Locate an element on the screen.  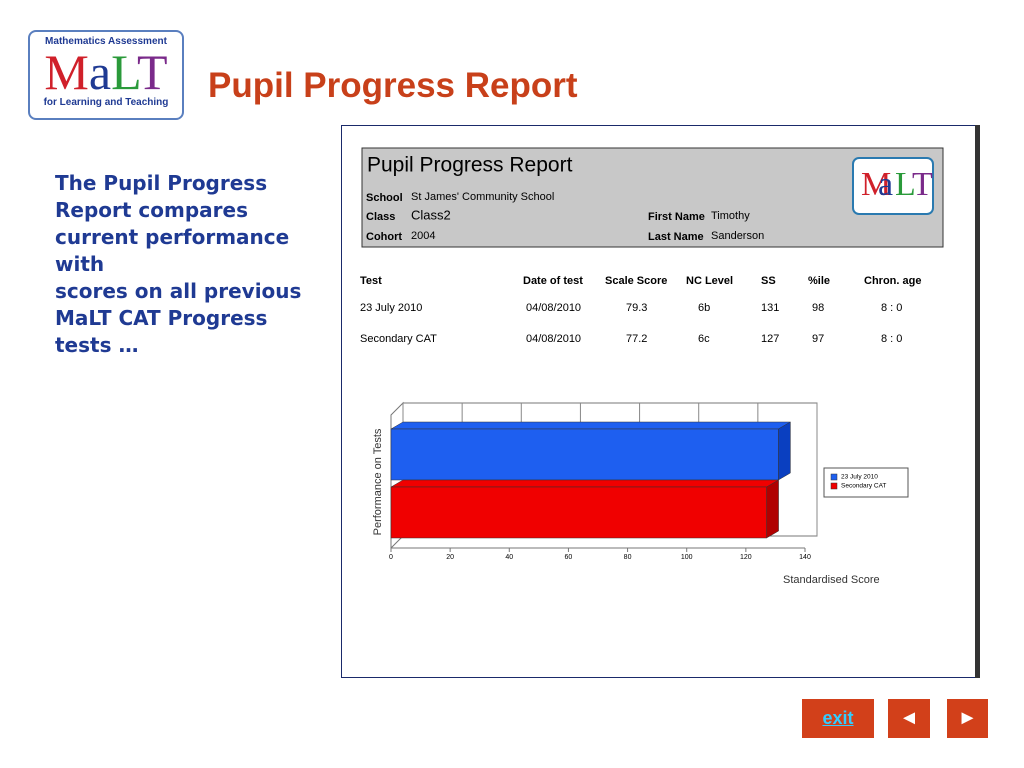
table-cell: 77.2 is located at coordinates (636, 339).